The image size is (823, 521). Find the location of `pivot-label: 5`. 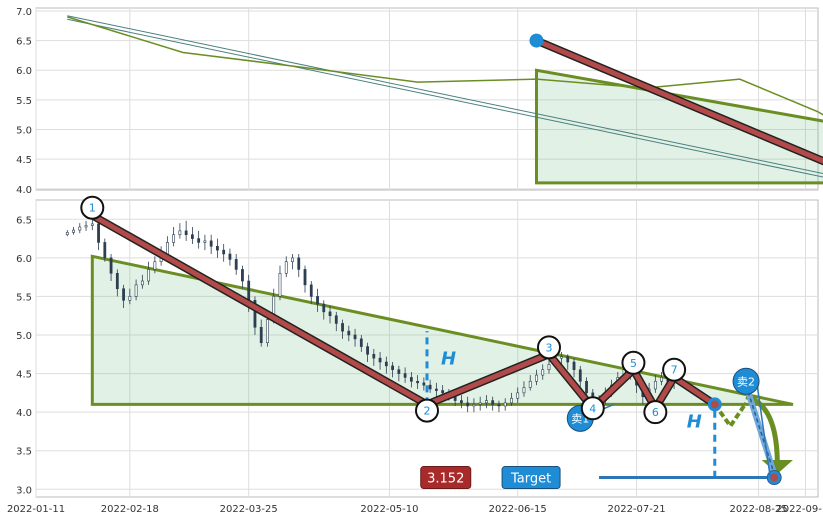

pivot-label: 5 is located at coordinates (633, 363).